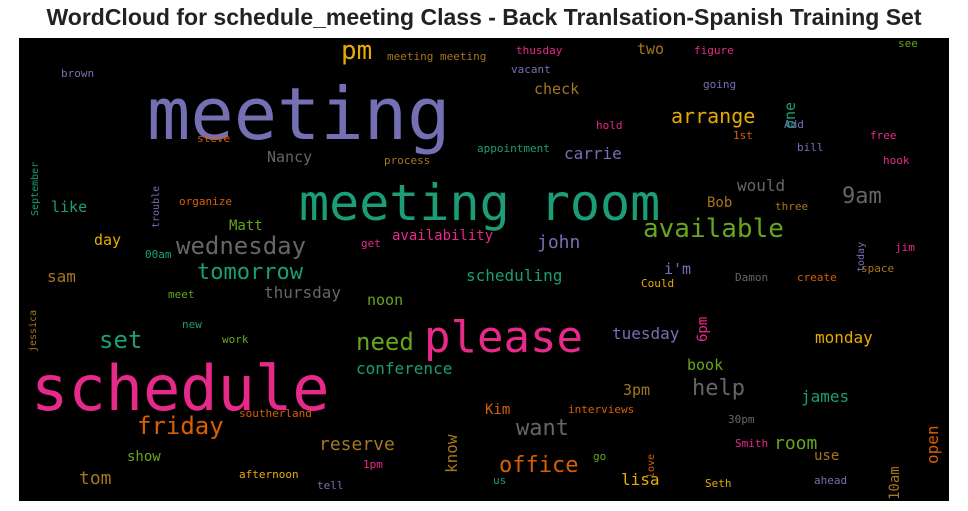 Image resolution: width=968 pixels, height=511 pixels. What do you see at coordinates (908, 44) in the screenshot?
I see `cloud-word: see` at bounding box center [908, 44].